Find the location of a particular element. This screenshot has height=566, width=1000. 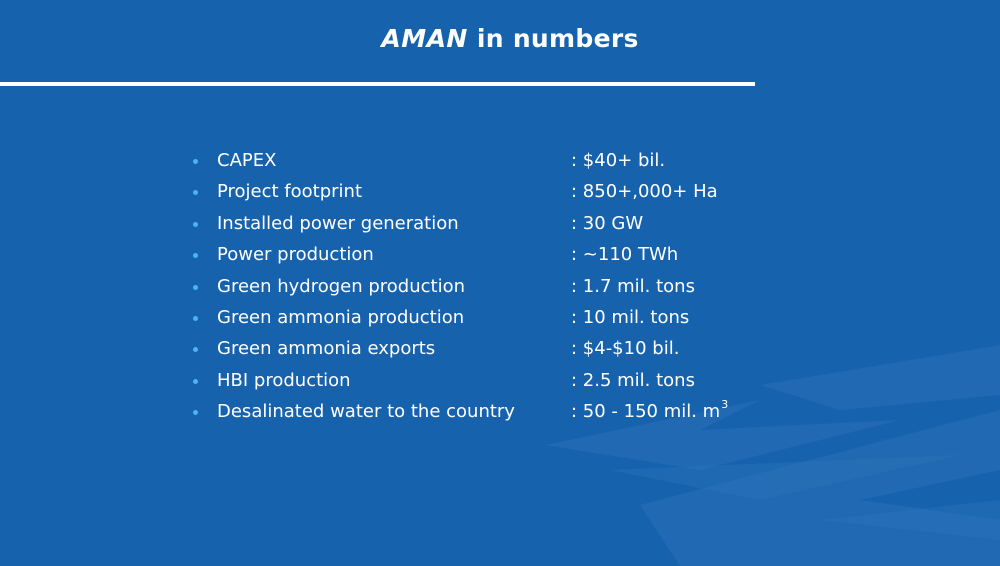

stat-label: Installed power generation is located at coordinates (338, 223).